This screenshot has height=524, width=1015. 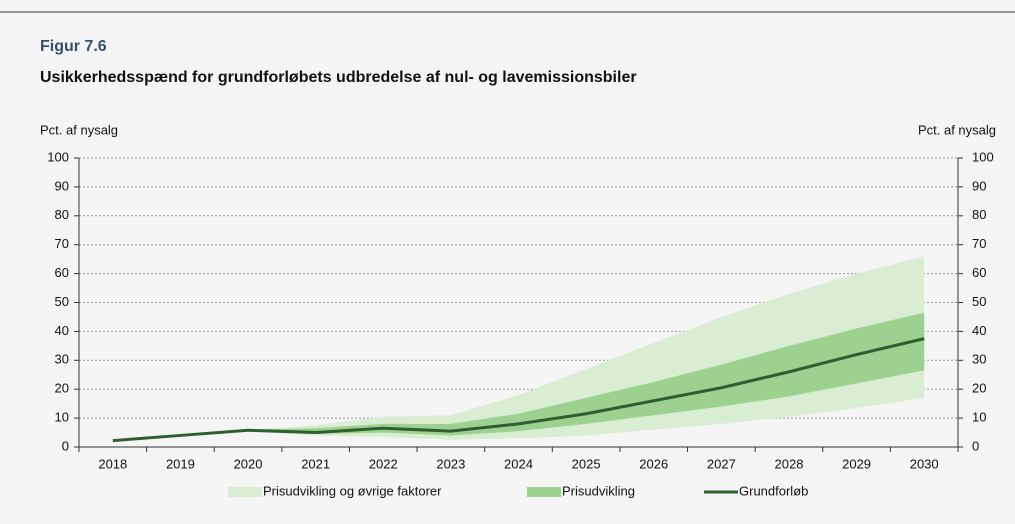 I want to click on x-tick-label: 2030, so click(x=924, y=463).